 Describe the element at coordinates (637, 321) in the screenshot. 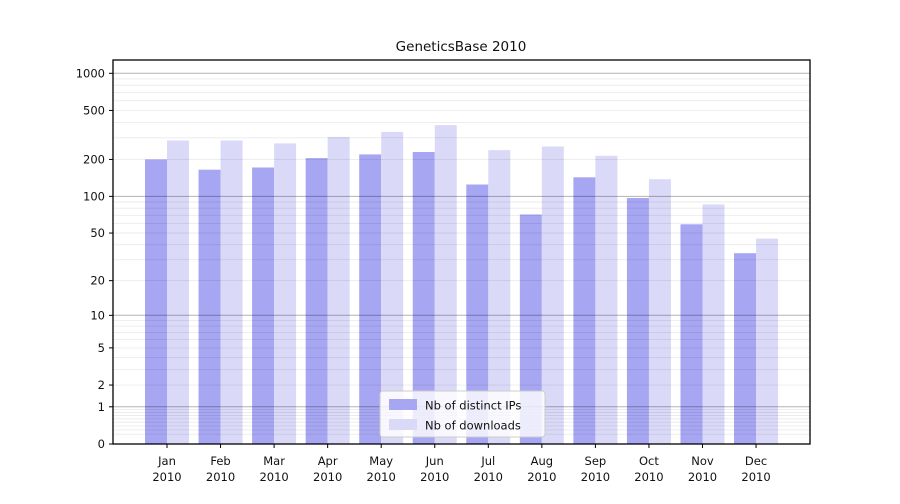

I see `bar-ips-oct` at that location.